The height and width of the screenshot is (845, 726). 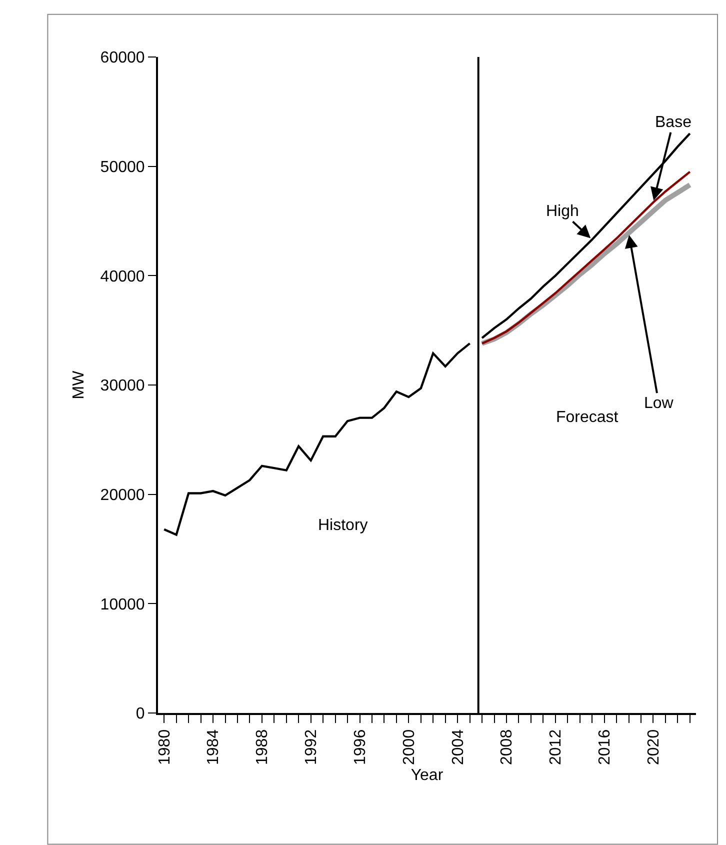 I want to click on x-tick-label: 2008, so click(x=507, y=747).